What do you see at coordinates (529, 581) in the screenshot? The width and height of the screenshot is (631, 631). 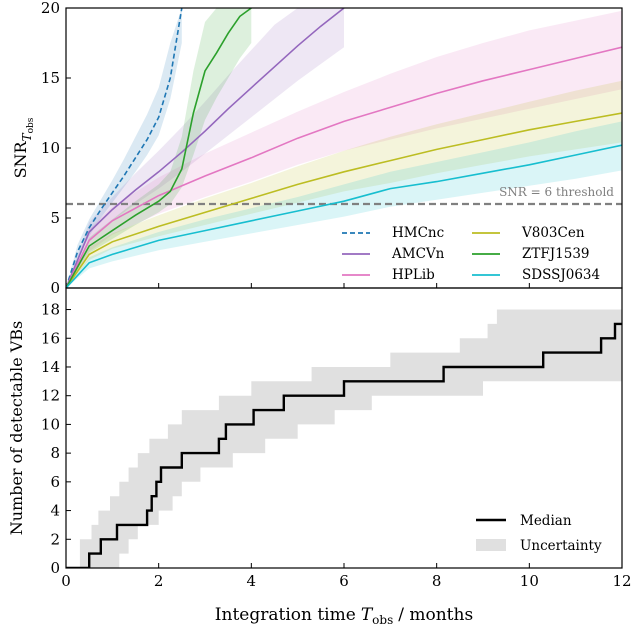 I see `vb-xtick-label: 10` at bounding box center [529, 581].